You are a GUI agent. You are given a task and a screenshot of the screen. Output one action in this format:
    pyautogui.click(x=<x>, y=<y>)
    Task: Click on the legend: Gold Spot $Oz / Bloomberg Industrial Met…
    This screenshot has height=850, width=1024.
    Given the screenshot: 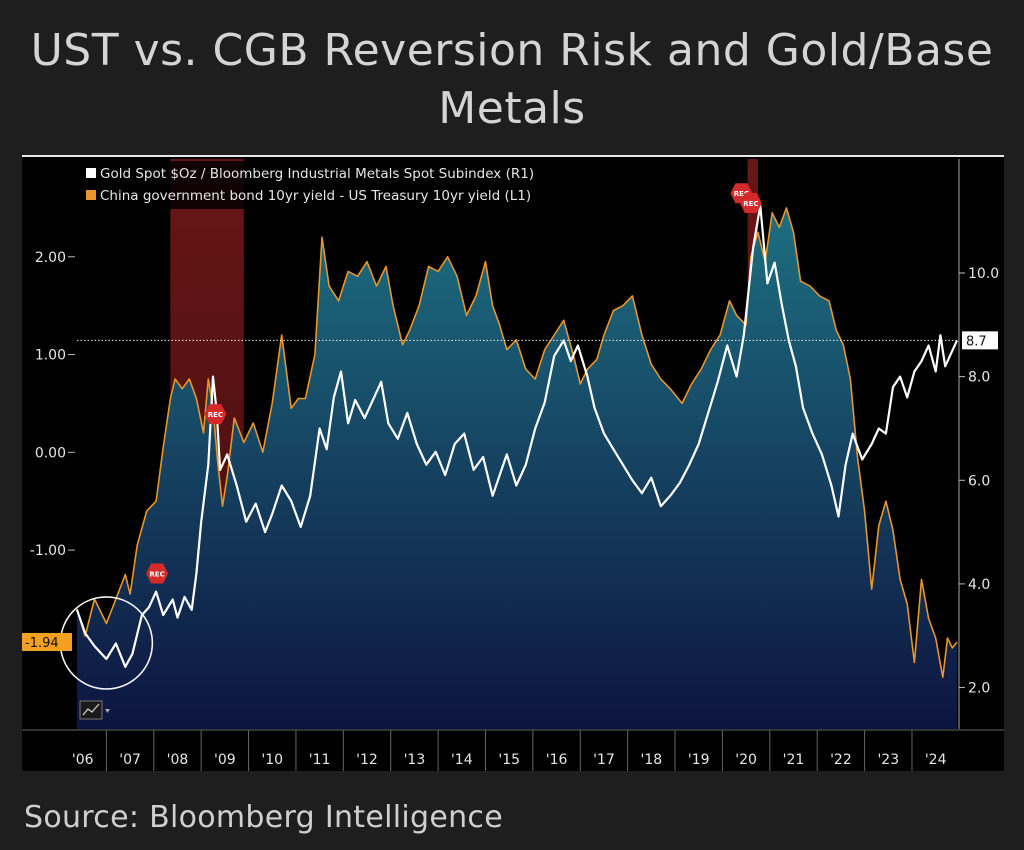 What is the action you would take?
    pyautogui.click(x=352, y=185)
    